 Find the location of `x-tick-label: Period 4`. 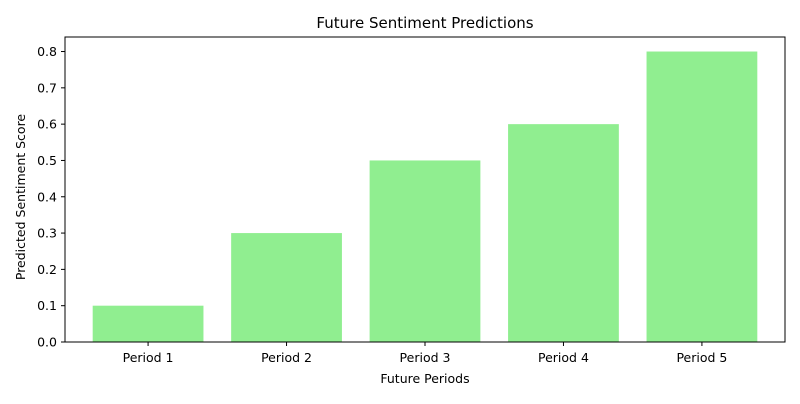

x-tick-label: Period 4 is located at coordinates (563, 357).